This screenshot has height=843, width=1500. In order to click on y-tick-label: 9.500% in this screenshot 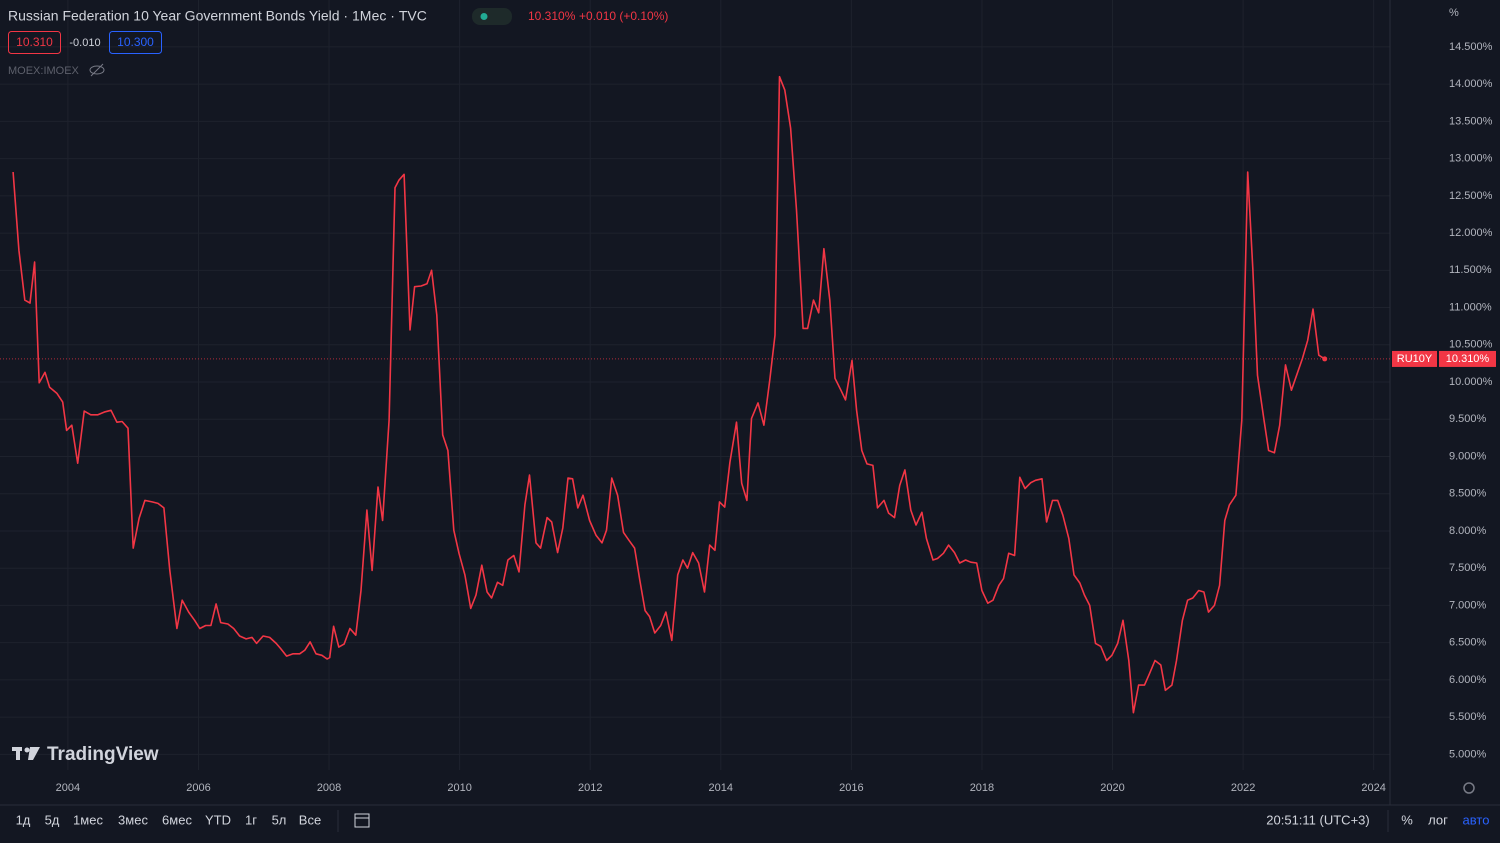, I will do `click(1468, 419)`.